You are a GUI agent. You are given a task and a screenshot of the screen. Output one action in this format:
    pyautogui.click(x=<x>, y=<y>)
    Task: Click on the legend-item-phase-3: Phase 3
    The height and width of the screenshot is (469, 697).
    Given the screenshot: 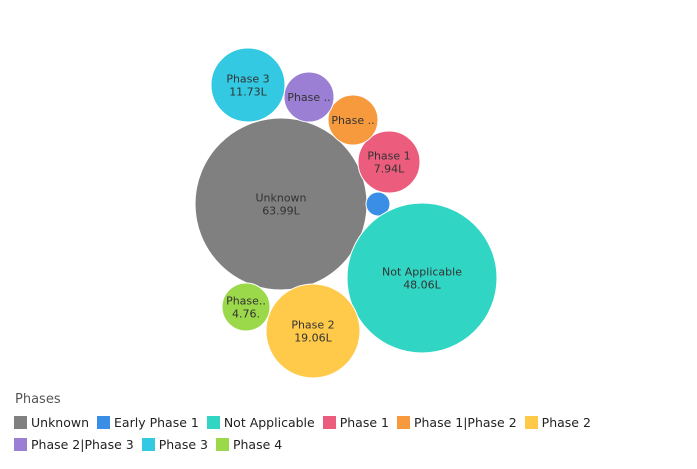 What is the action you would take?
    pyautogui.click(x=174, y=444)
    